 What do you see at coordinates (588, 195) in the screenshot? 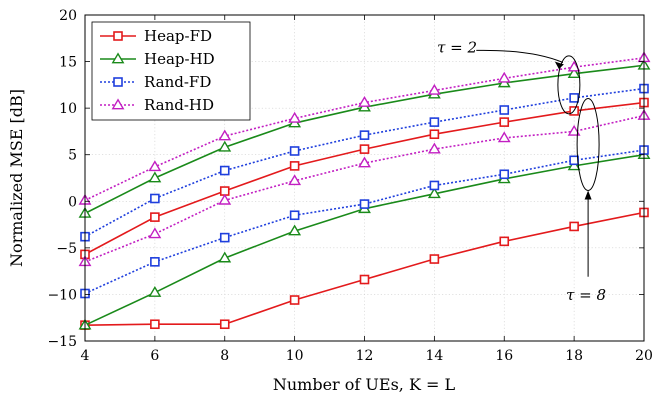
I see `tau8-arrowhead` at bounding box center [588, 195].